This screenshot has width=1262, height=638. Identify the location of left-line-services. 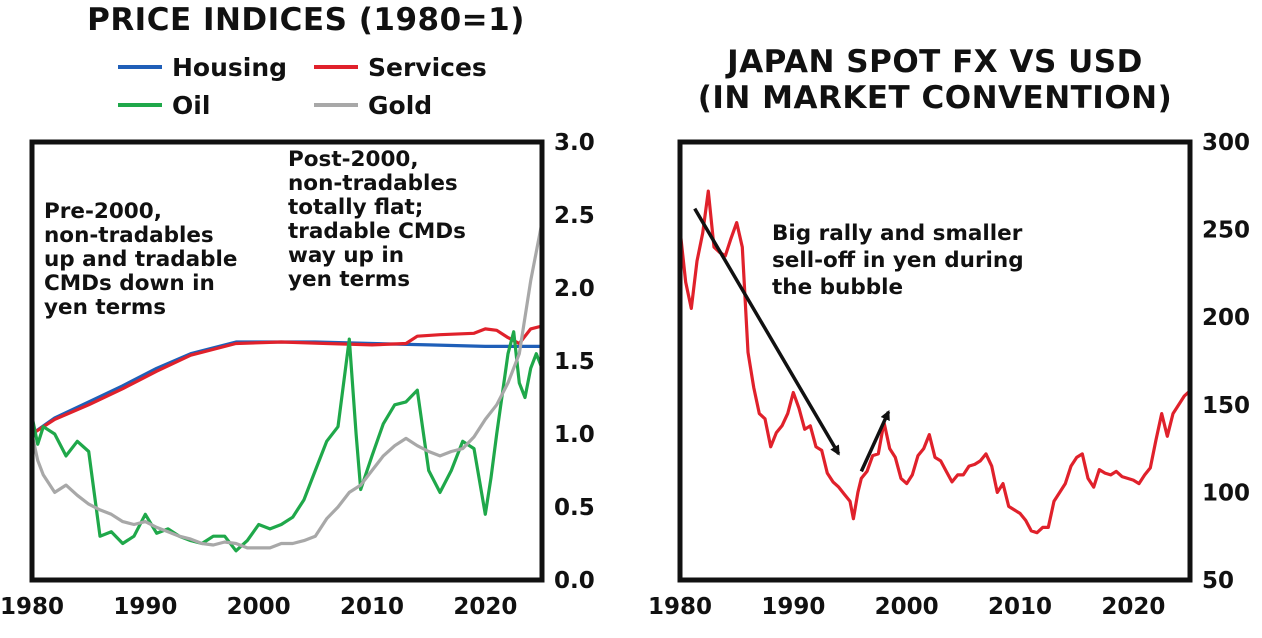
(287, 380).